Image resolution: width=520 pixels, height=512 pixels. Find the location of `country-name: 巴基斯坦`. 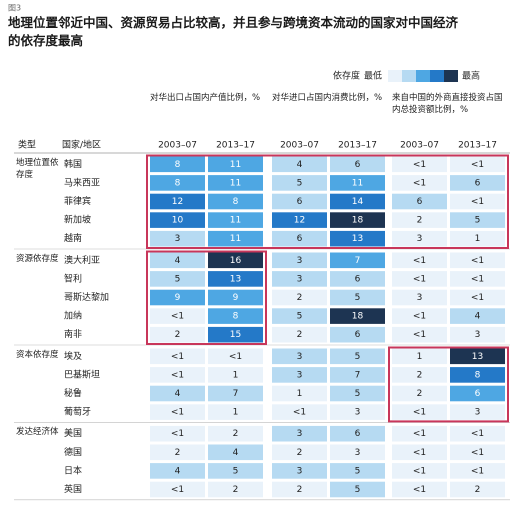

country-name: 巴基斯坦 is located at coordinates (82, 374).